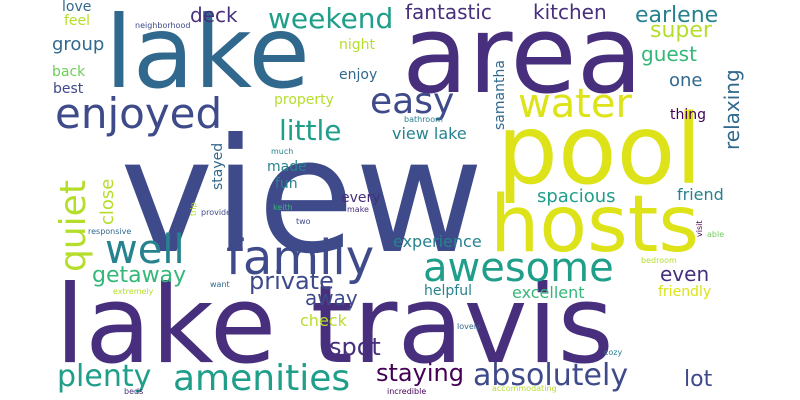 This screenshot has width=800, height=400. Describe the element at coordinates (576, 196) in the screenshot. I see `word-spacious: spacious` at that location.